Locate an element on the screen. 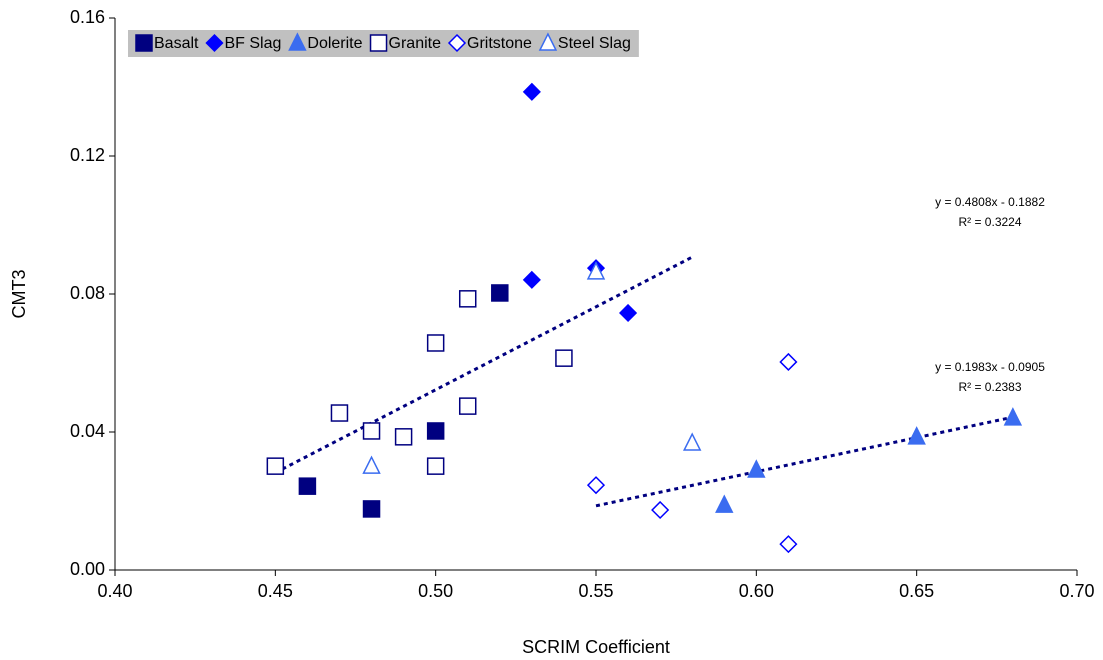 Image resolution: width=1103 pixels, height=660 pixels. y-axis-title: CMT3 is located at coordinates (19, 294).